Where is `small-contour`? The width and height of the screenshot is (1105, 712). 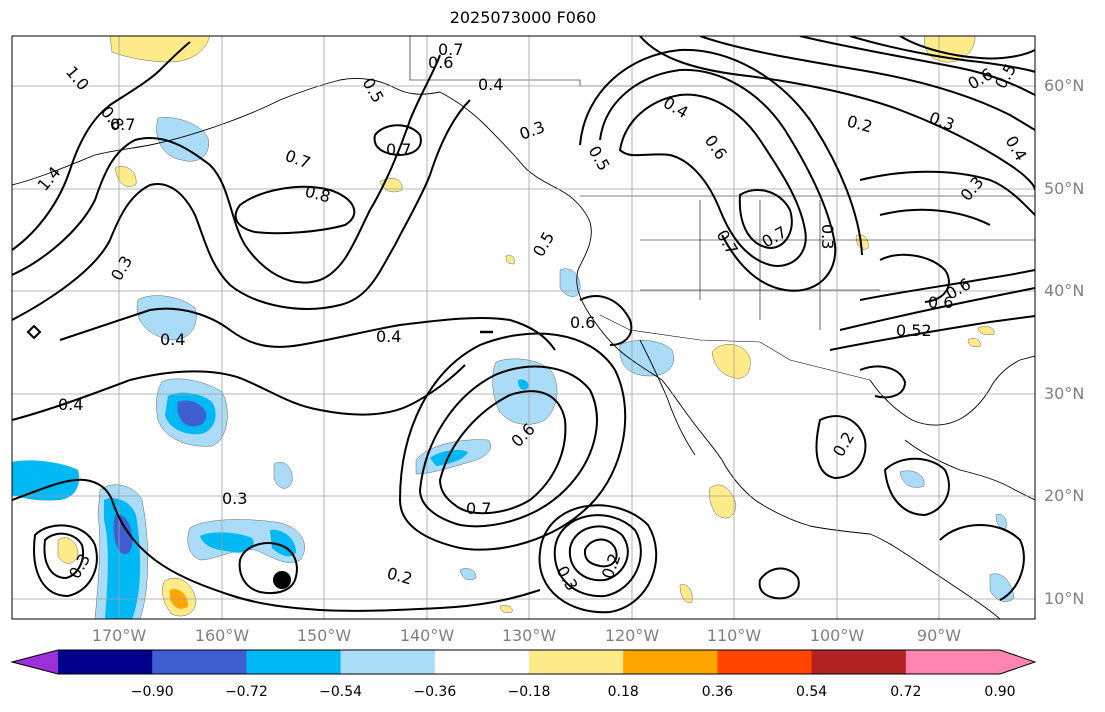 small-contour is located at coordinates (34, 332).